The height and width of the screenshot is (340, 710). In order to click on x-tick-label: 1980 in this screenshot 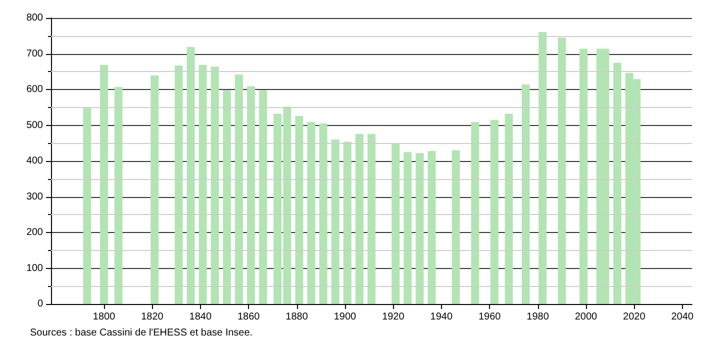, I will do `click(538, 317)`.